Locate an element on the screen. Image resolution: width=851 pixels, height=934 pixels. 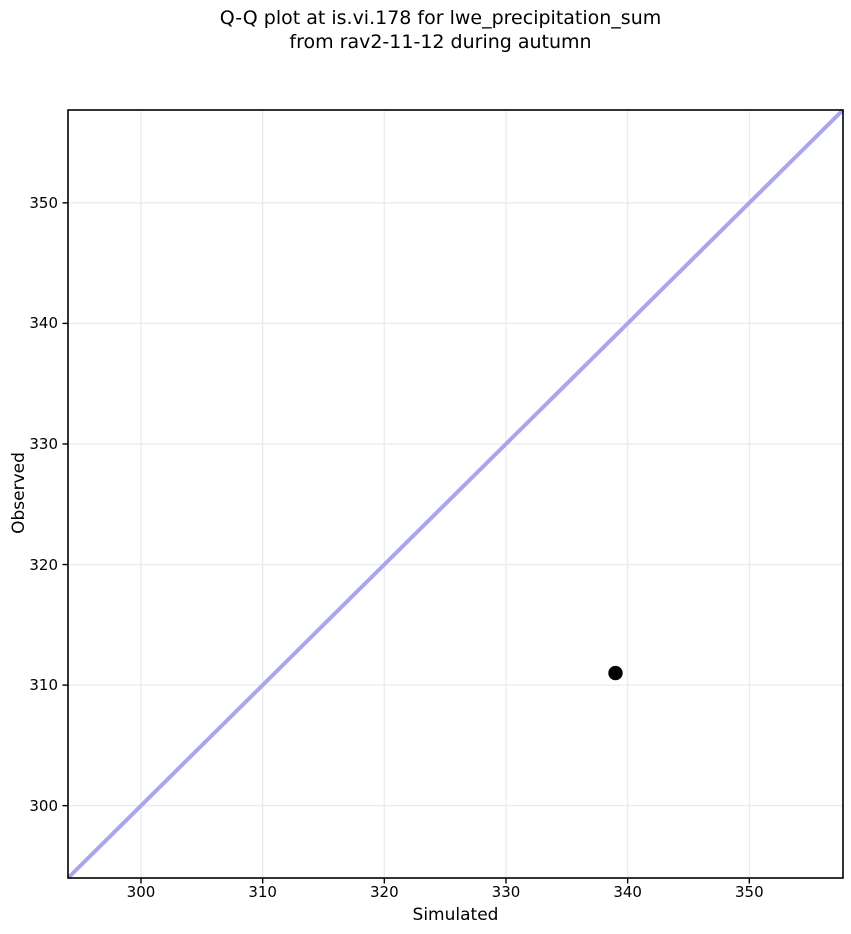
chart-title-line2: from rav2-11-12 during autumn is located at coordinates (440, 42).